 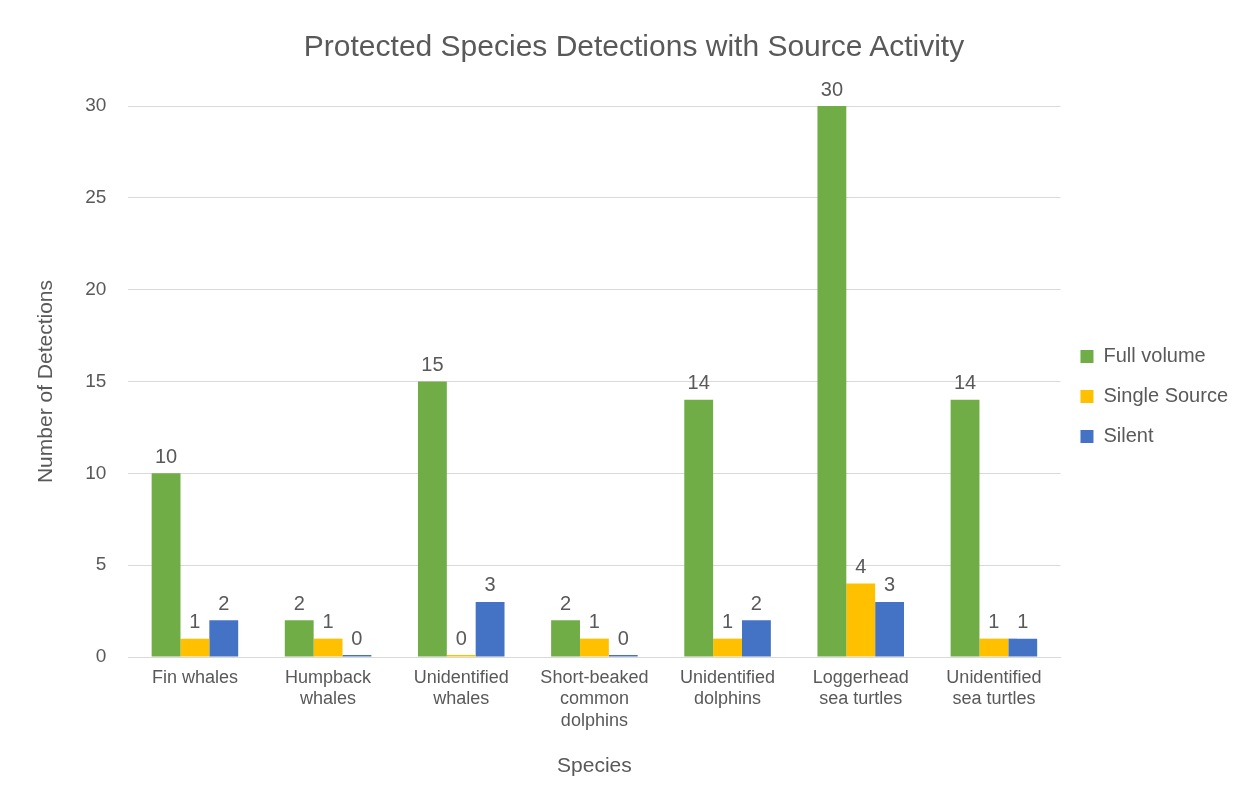 I want to click on y-tick-label: 5, so click(x=101, y=564).